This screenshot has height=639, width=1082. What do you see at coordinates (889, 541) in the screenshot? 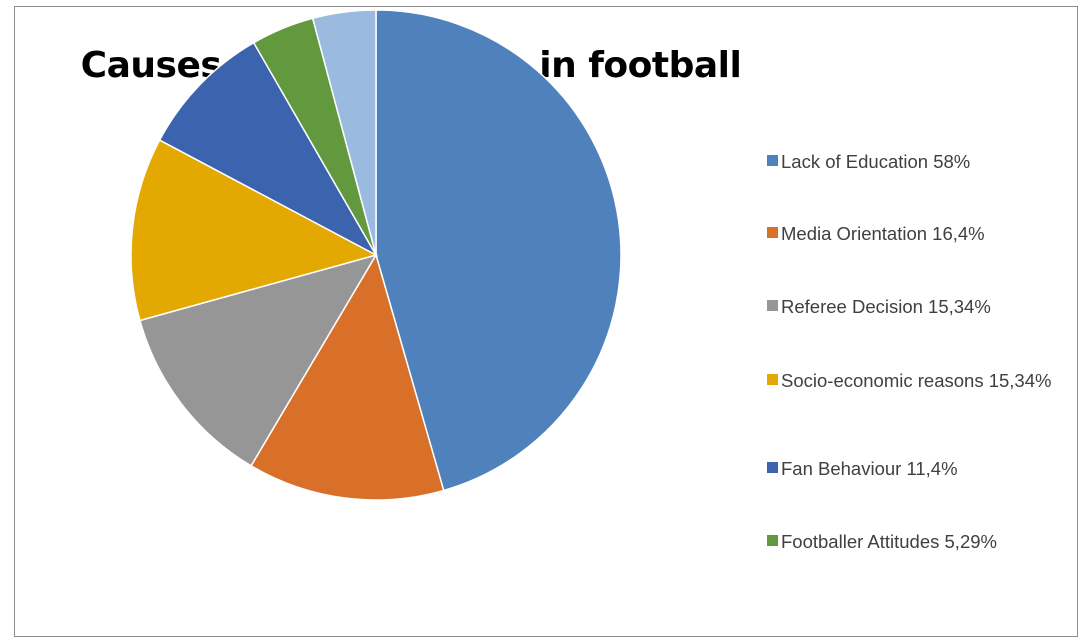
I see `legend-label: Footballer Attitudes 5,29%` at bounding box center [889, 541].